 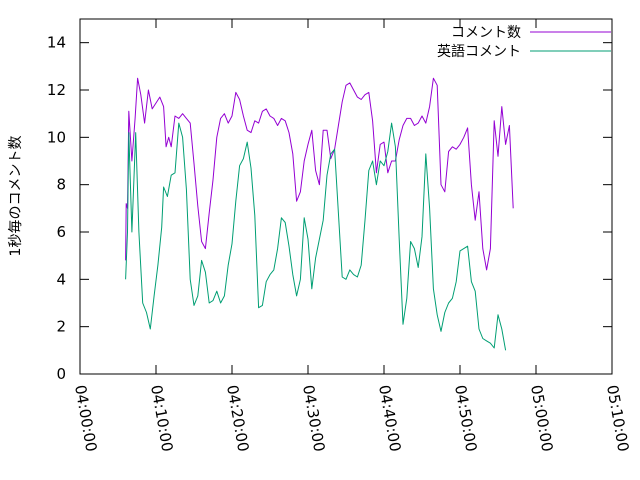 What do you see at coordinates (524, 42) in the screenshot?
I see `legend: コメント数 英語コメント` at bounding box center [524, 42].